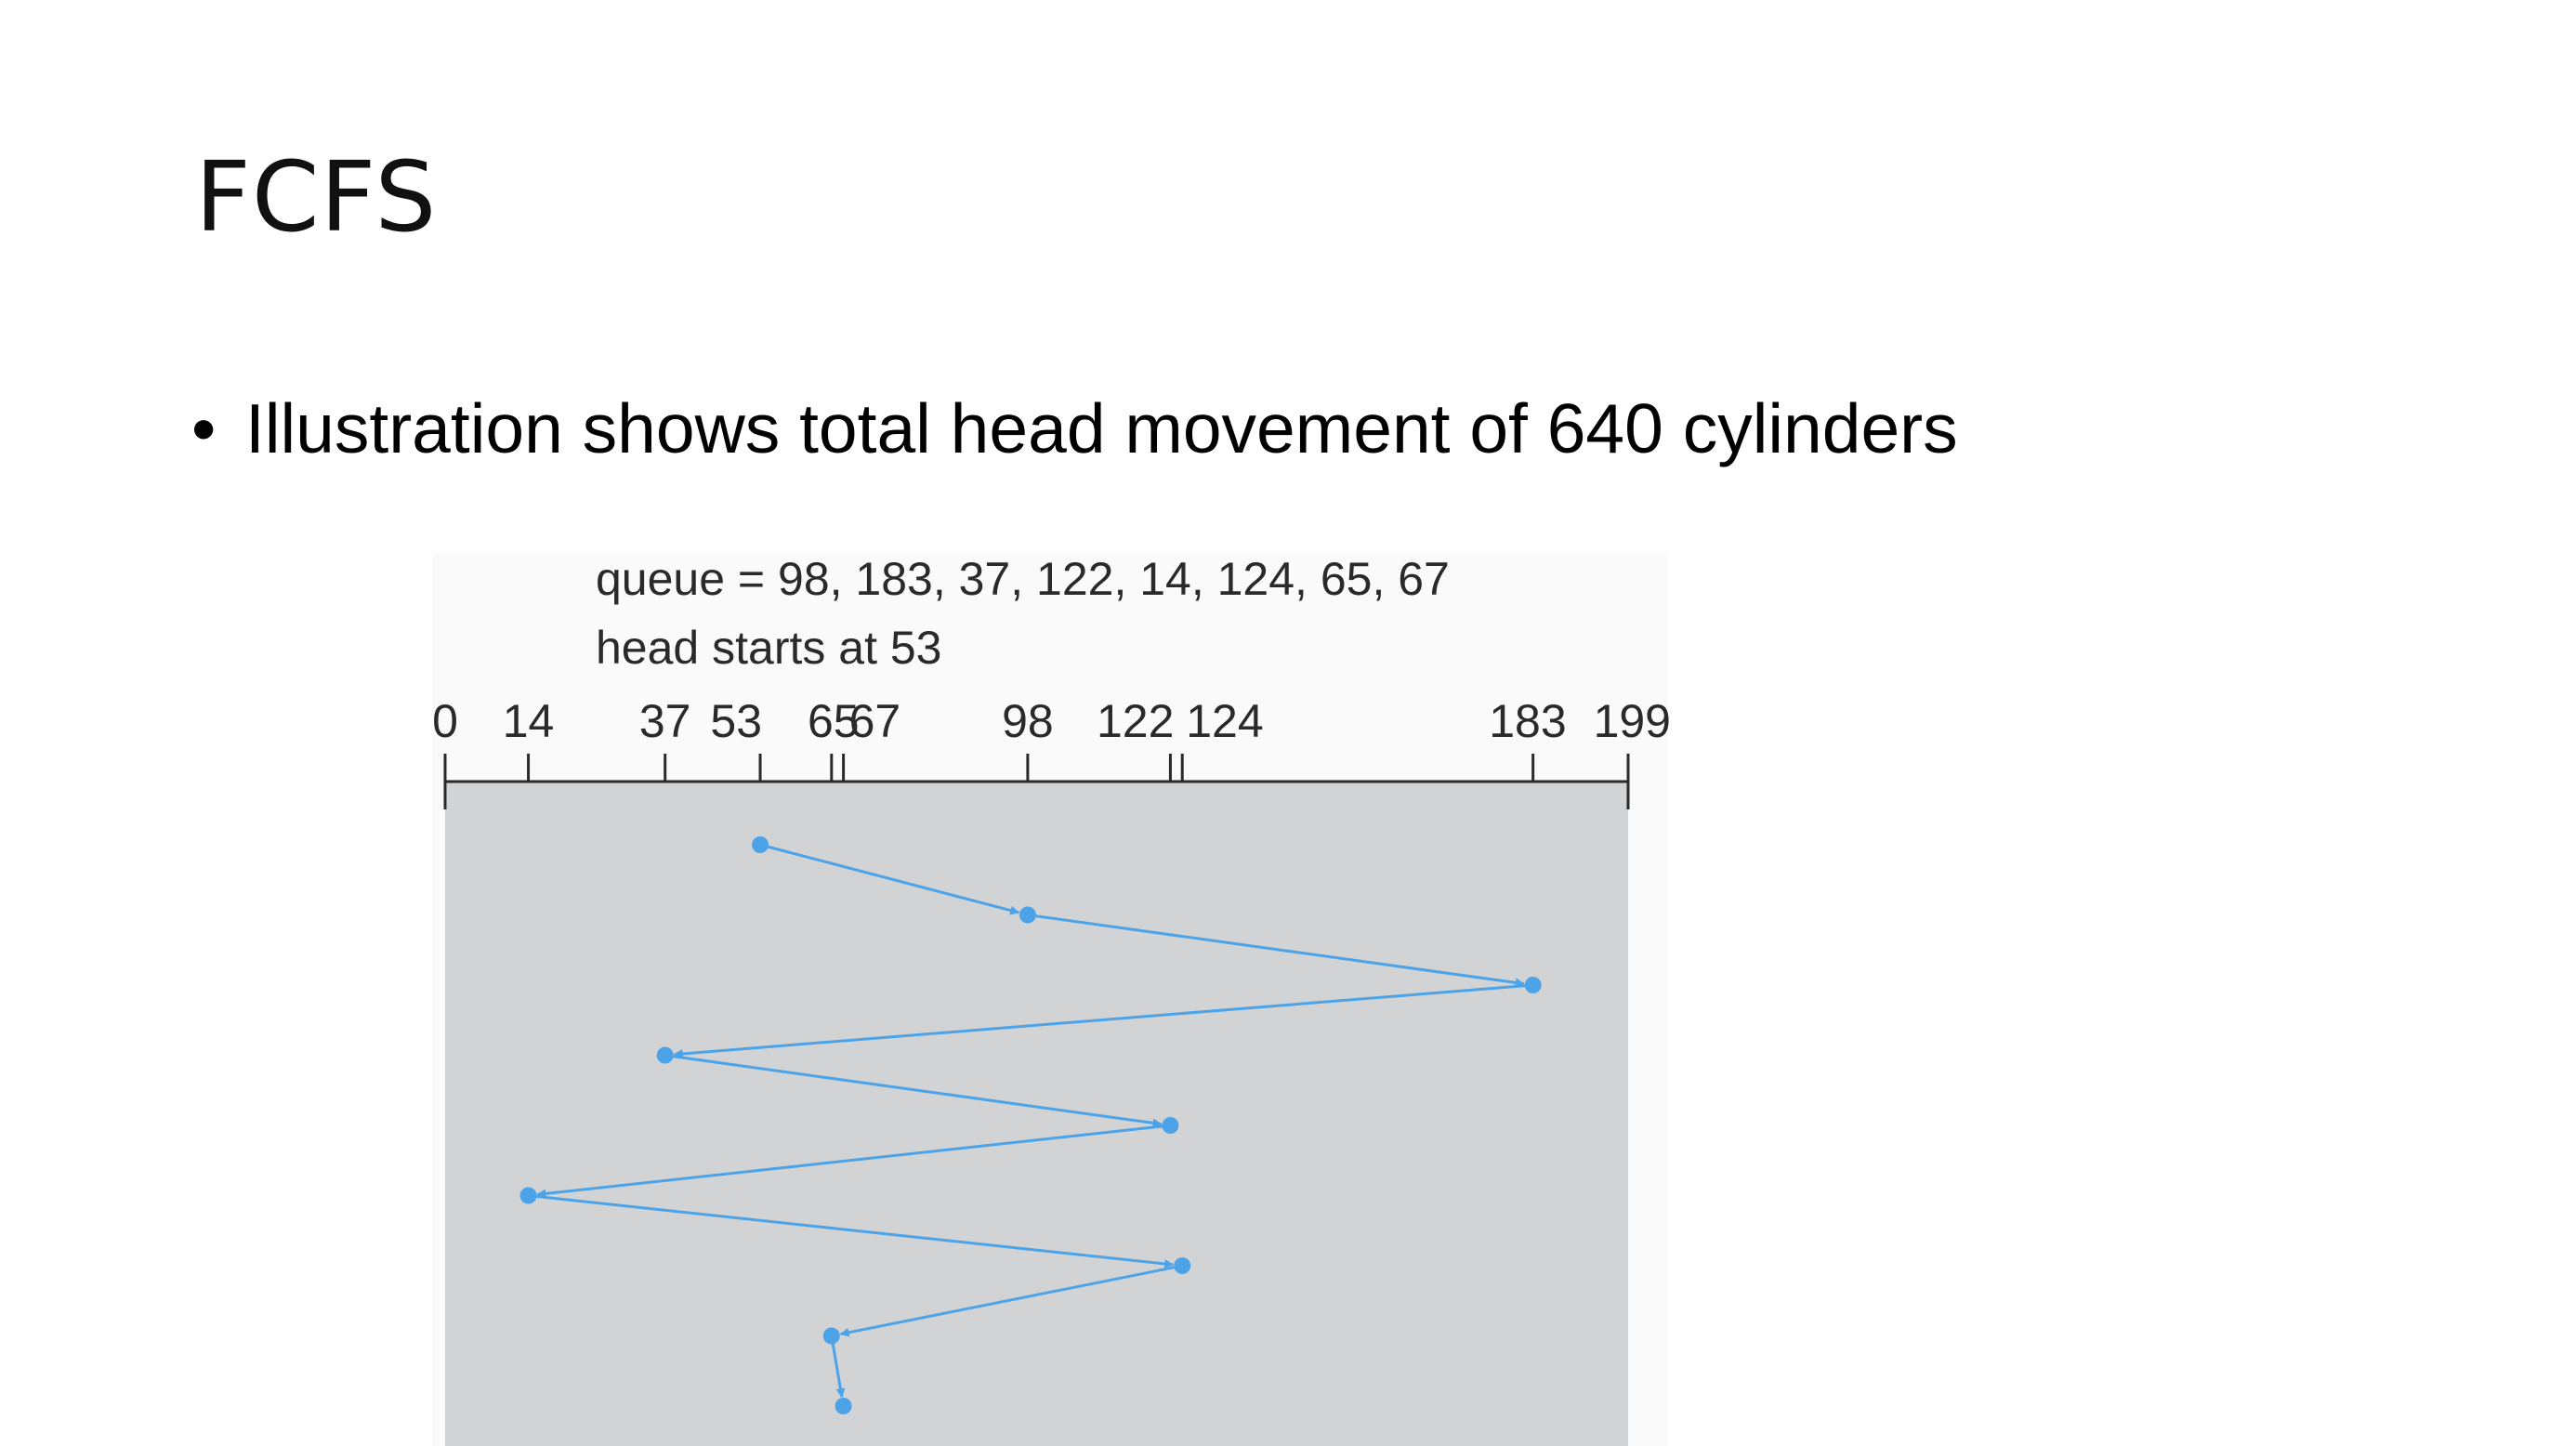  Describe the element at coordinates (1028, 721) in the screenshot. I see `axis-label-98: 98` at that location.